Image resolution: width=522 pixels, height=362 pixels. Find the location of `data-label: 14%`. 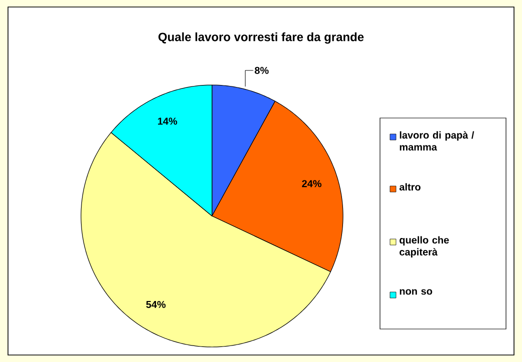

data-label: 14% is located at coordinates (168, 121).